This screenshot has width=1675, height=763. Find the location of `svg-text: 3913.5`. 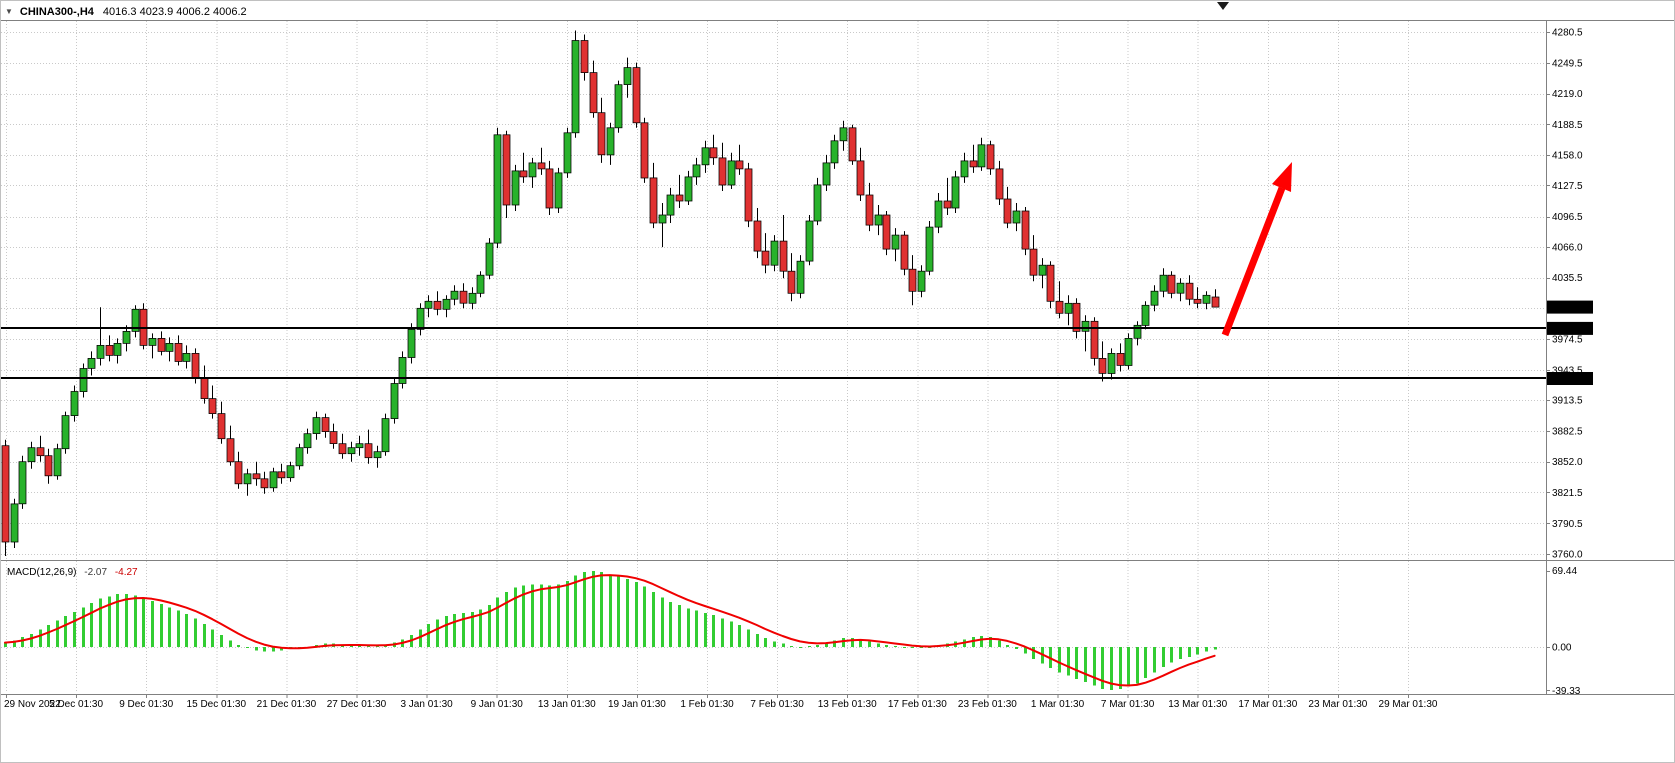

svg-text: 3913.5 is located at coordinates (1567, 401).